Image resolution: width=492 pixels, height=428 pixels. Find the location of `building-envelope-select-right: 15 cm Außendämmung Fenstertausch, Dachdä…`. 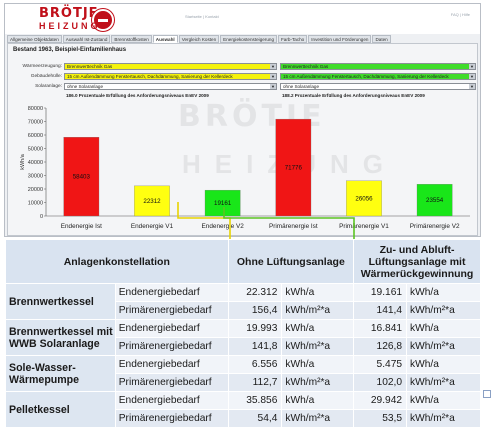

building-envelope-select-right: 15 cm Außendämmung Fenstertausch, Dachdä… is located at coordinates (378, 76).